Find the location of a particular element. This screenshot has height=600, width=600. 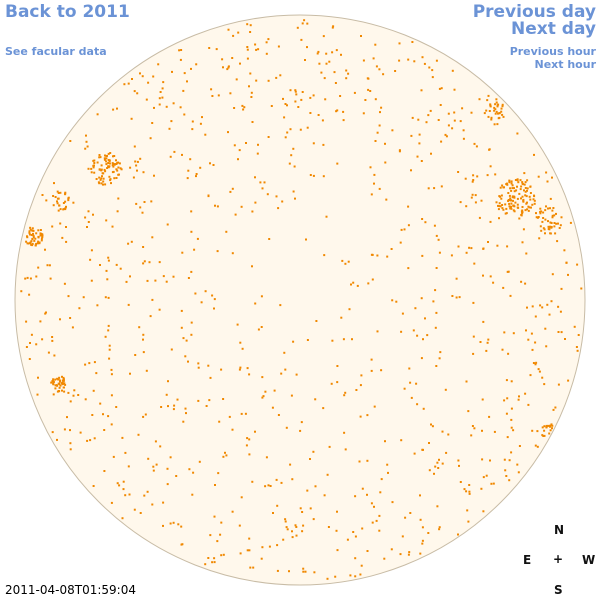

compass-east-label: E is located at coordinates (527, 560).